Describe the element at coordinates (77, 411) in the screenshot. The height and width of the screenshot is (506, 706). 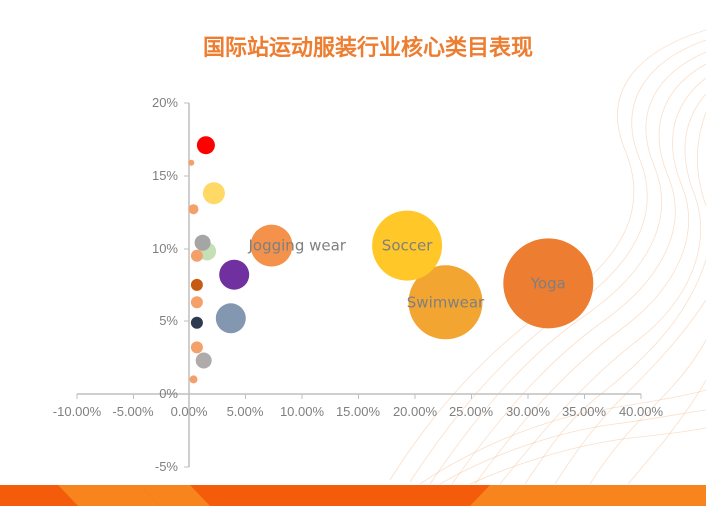
I see `x-tick-label: -10.00%` at that location.